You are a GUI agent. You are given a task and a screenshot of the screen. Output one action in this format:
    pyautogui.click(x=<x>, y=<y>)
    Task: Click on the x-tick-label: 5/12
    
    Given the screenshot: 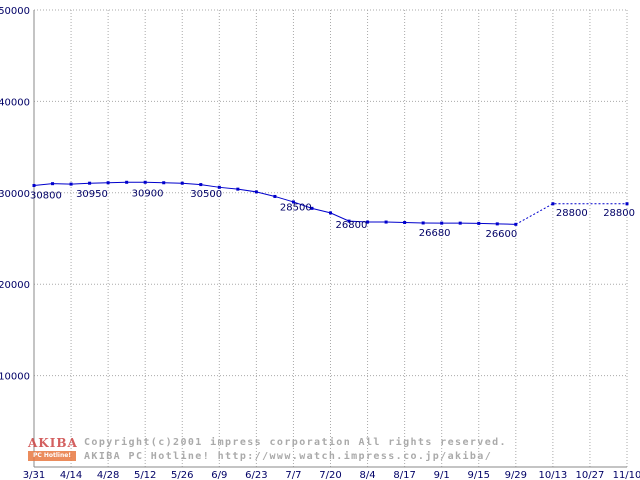 What is the action you would take?
    pyautogui.click(x=145, y=475)
    